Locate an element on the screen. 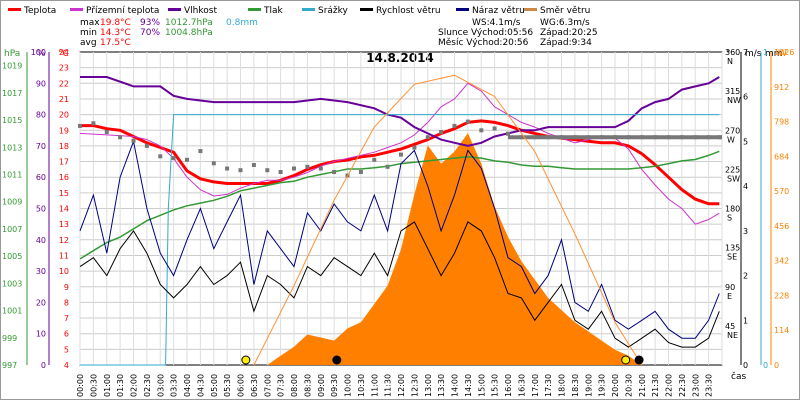 The height and width of the screenshot is (400, 800). tick-ms: 5 is located at coordinates (745, 141).